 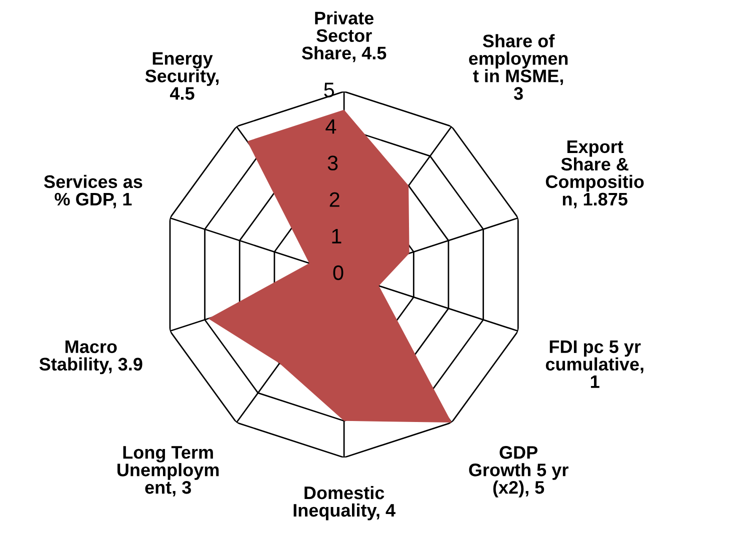 What do you see at coordinates (518, 472) in the screenshot?
I see `spoke-label: GDP Growth 5 yr (x2), 5` at bounding box center [518, 472].